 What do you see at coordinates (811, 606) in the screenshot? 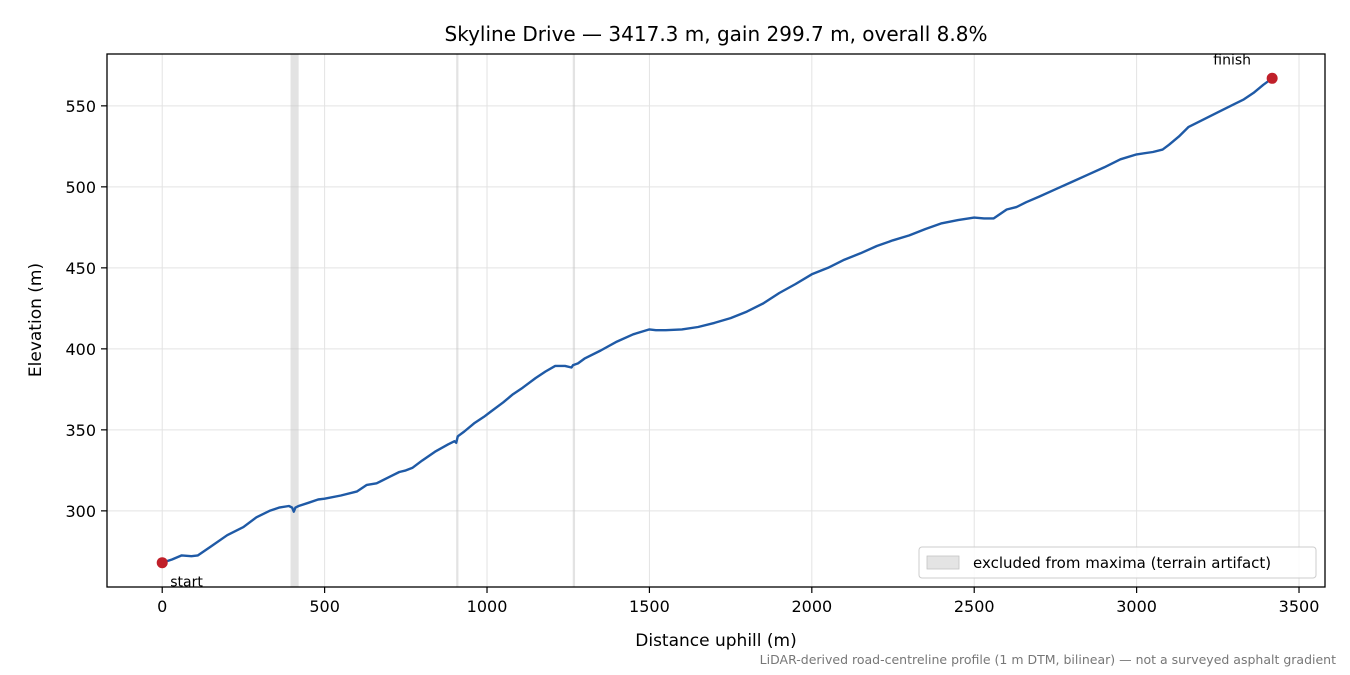
I see `x-tick-label: 2000` at bounding box center [811, 606].